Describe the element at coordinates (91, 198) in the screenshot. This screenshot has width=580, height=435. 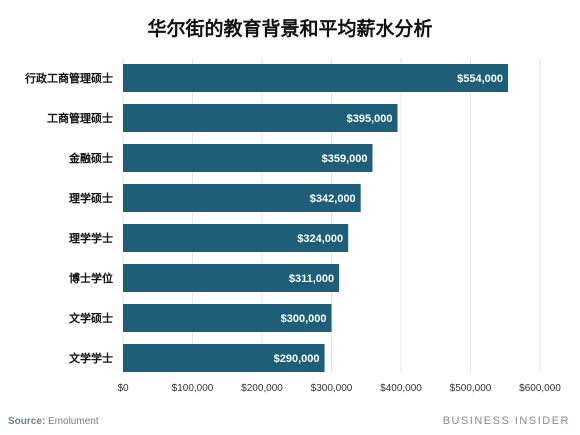
I see `category-label: 理学硕士` at that location.